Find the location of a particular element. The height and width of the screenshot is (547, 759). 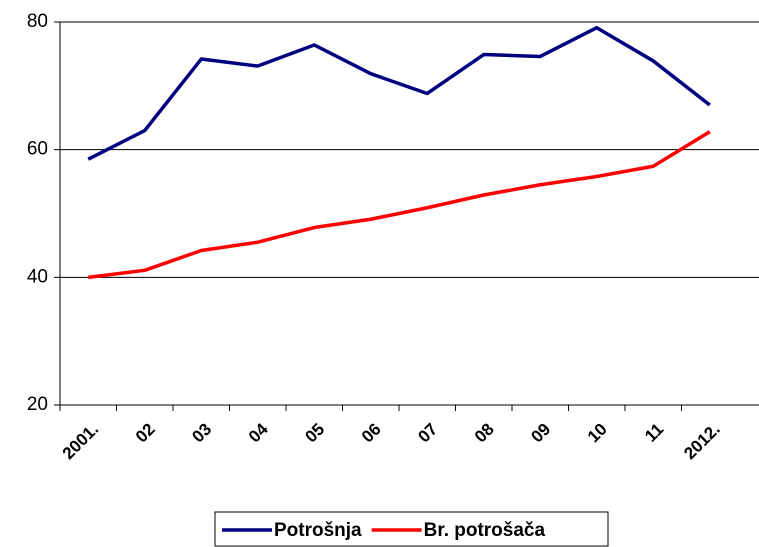

x-tick-label: 09 is located at coordinates (540, 433).